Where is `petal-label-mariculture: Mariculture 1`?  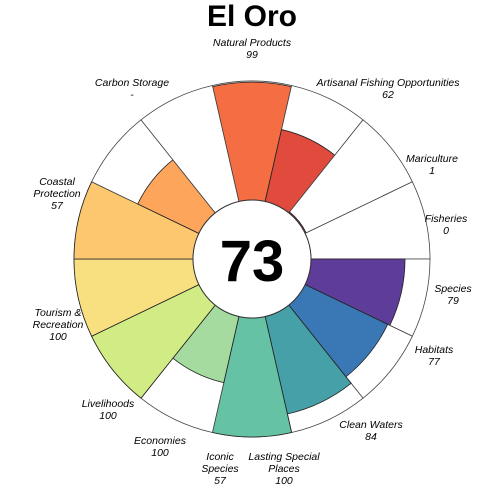
petal-label-mariculture: Mariculture 1 is located at coordinates (432, 165).